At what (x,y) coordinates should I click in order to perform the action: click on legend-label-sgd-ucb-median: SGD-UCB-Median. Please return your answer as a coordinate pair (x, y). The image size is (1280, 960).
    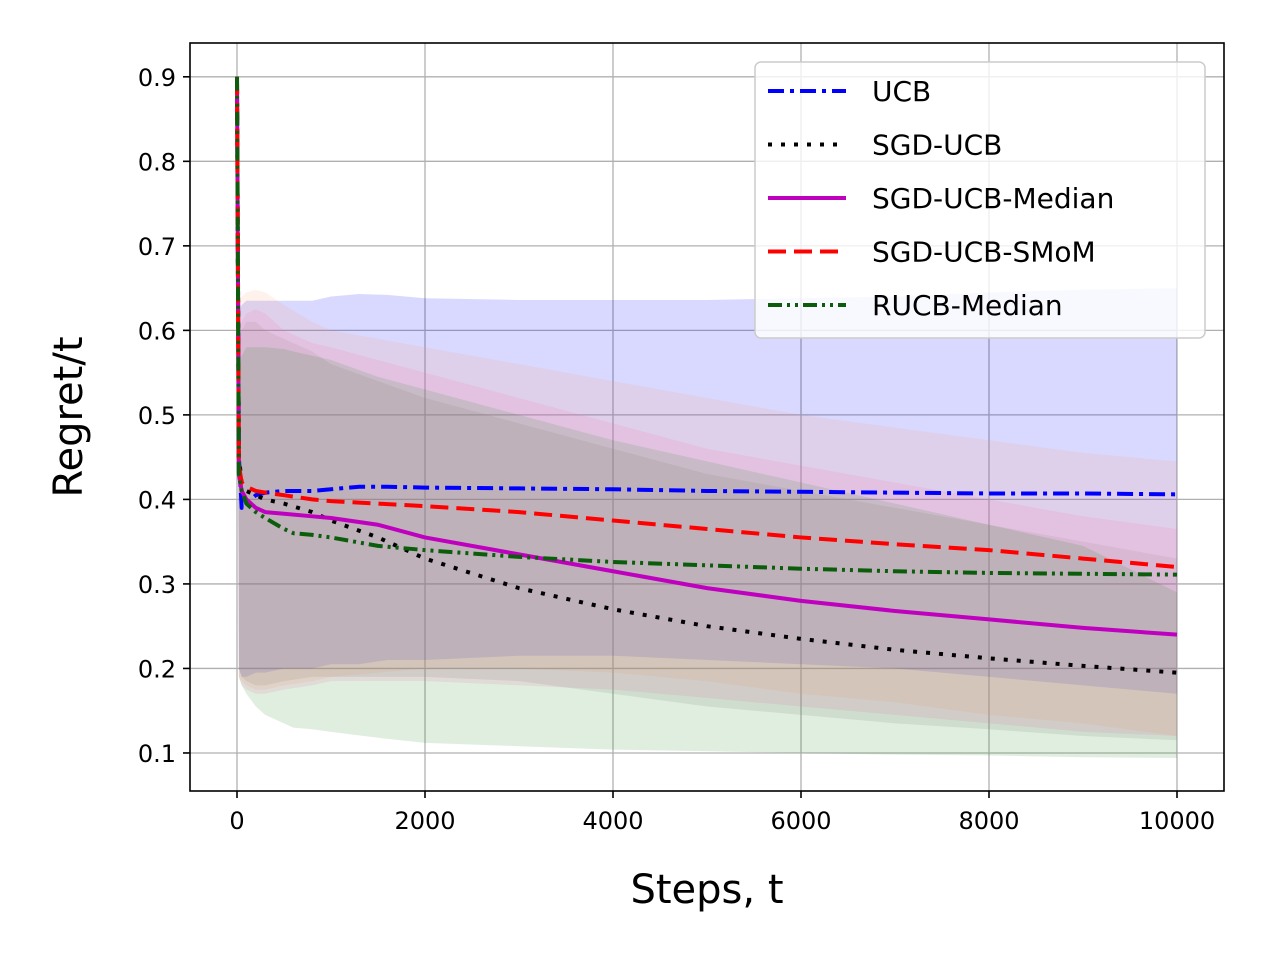
    Looking at the image, I should click on (993, 198).